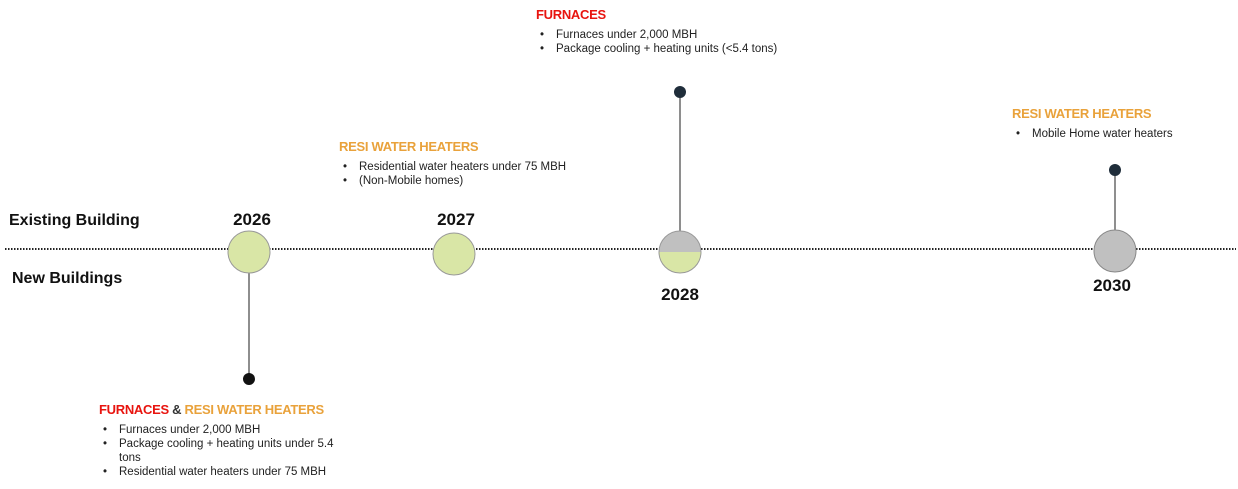  I want to click on year-label: 2028, so click(680, 294).